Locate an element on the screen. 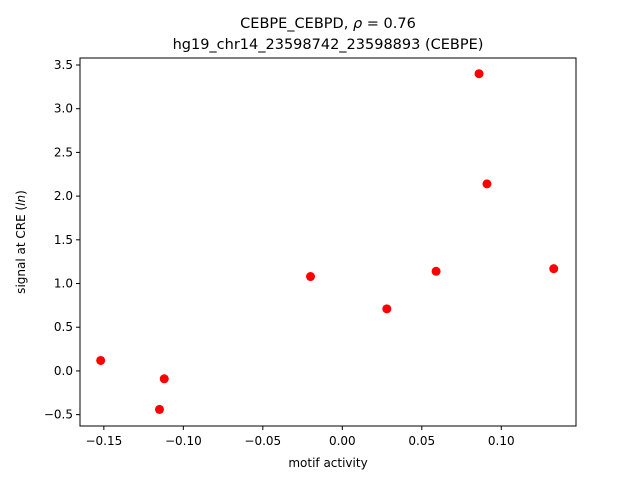 The width and height of the screenshot is (640, 484). y-tick-label: 3.5 is located at coordinates (63, 65).